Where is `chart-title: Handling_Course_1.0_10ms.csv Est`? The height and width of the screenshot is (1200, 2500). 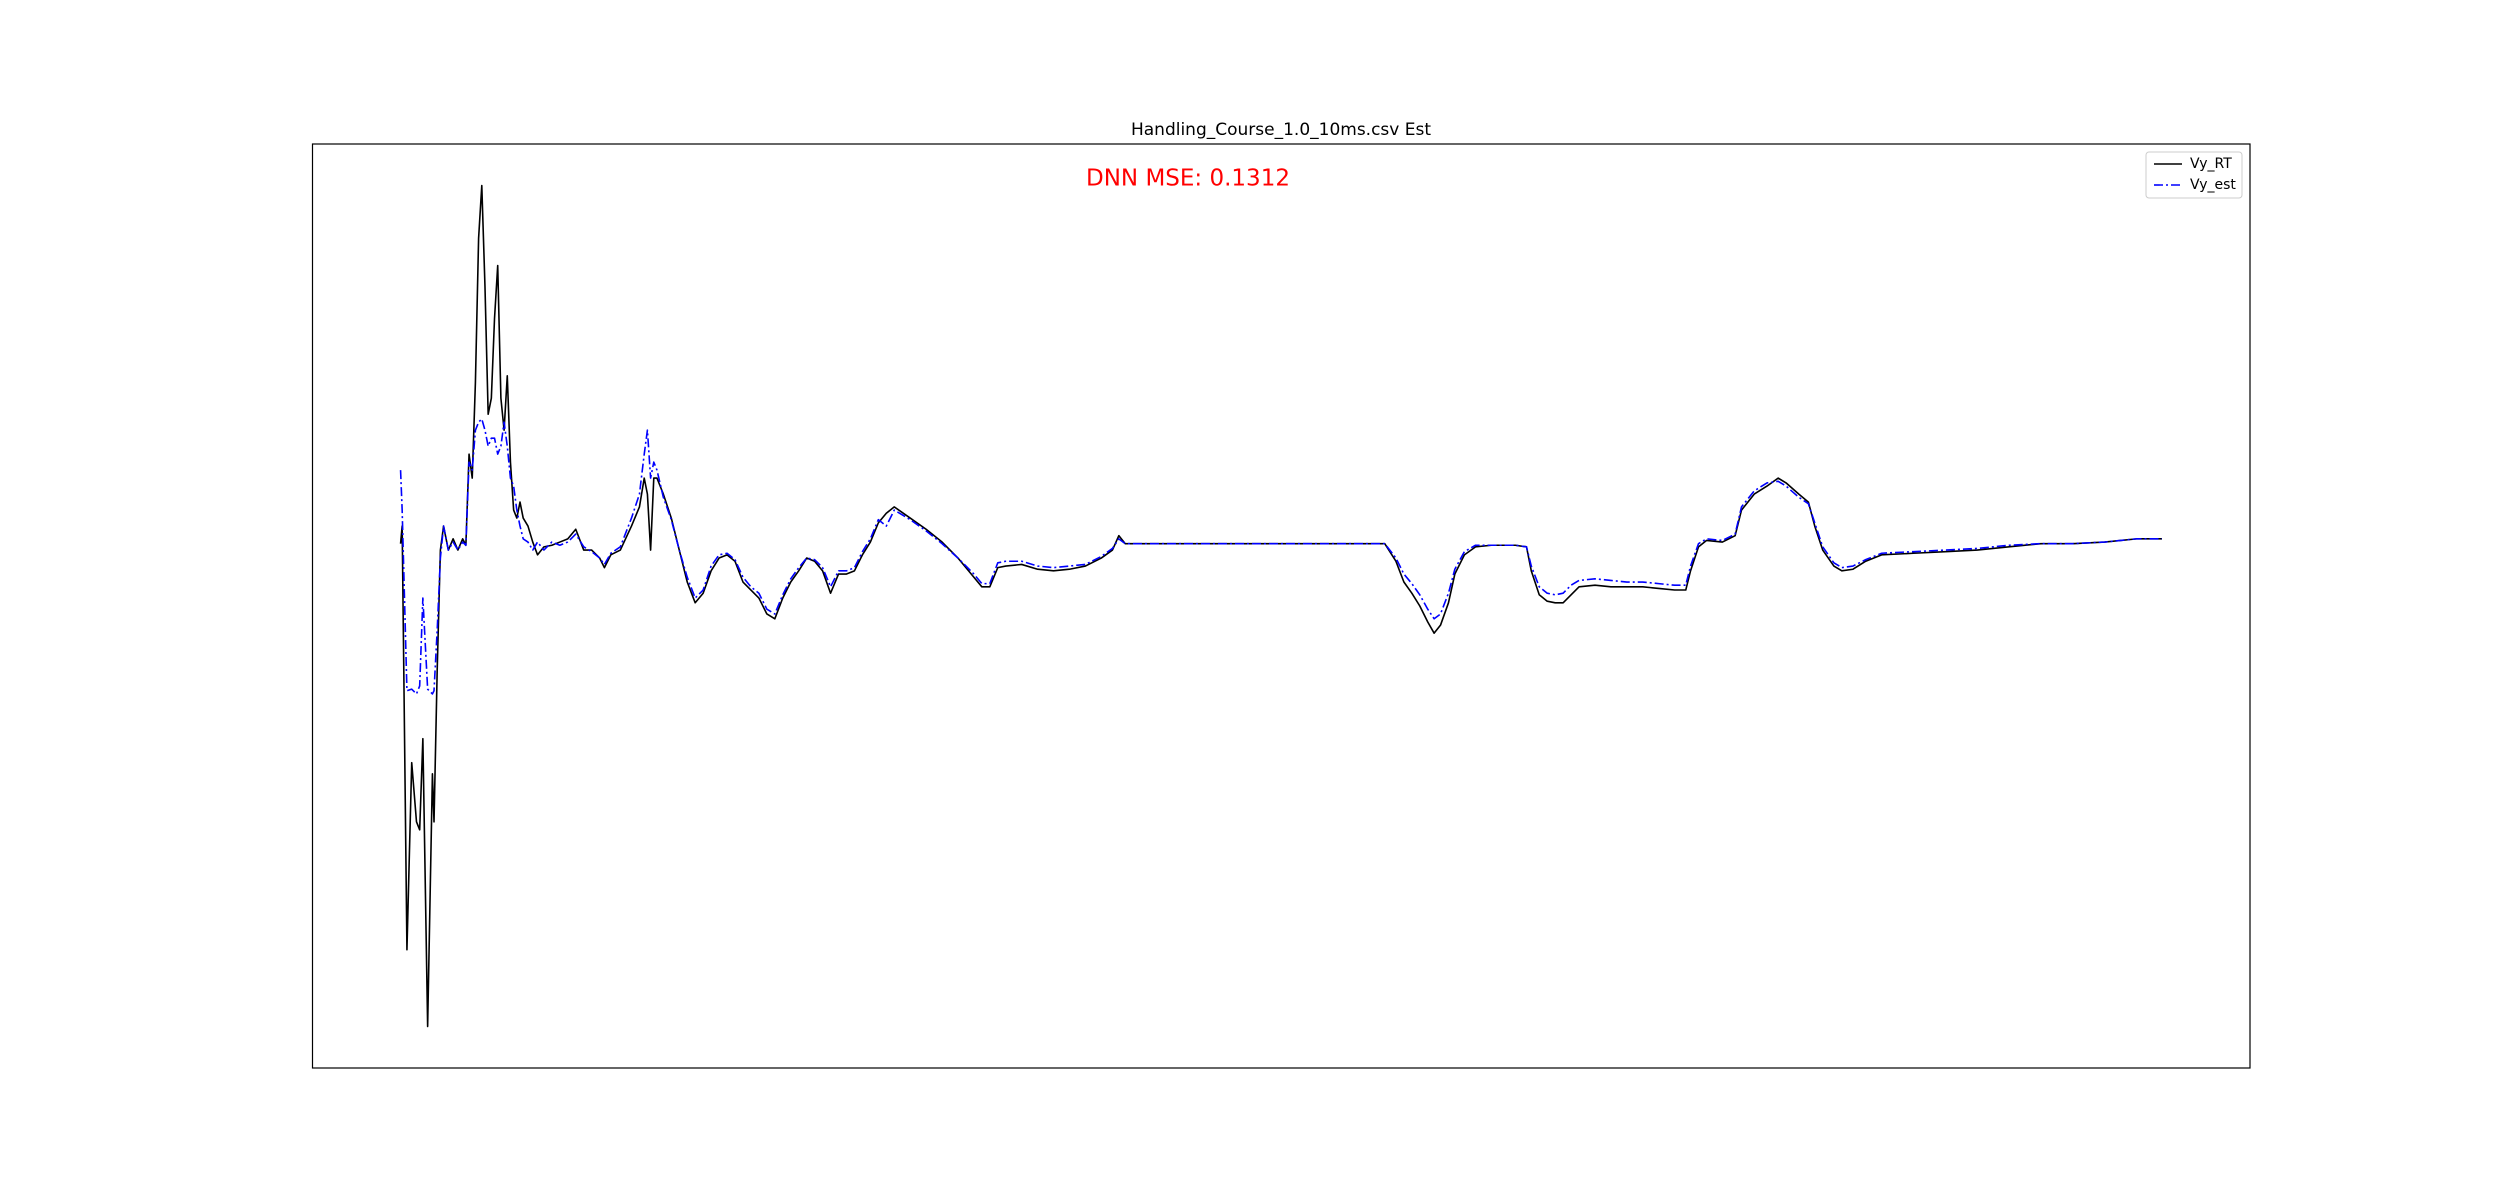
chart-title: Handling_Course_1.0_10ms.csv Est is located at coordinates (1281, 130).